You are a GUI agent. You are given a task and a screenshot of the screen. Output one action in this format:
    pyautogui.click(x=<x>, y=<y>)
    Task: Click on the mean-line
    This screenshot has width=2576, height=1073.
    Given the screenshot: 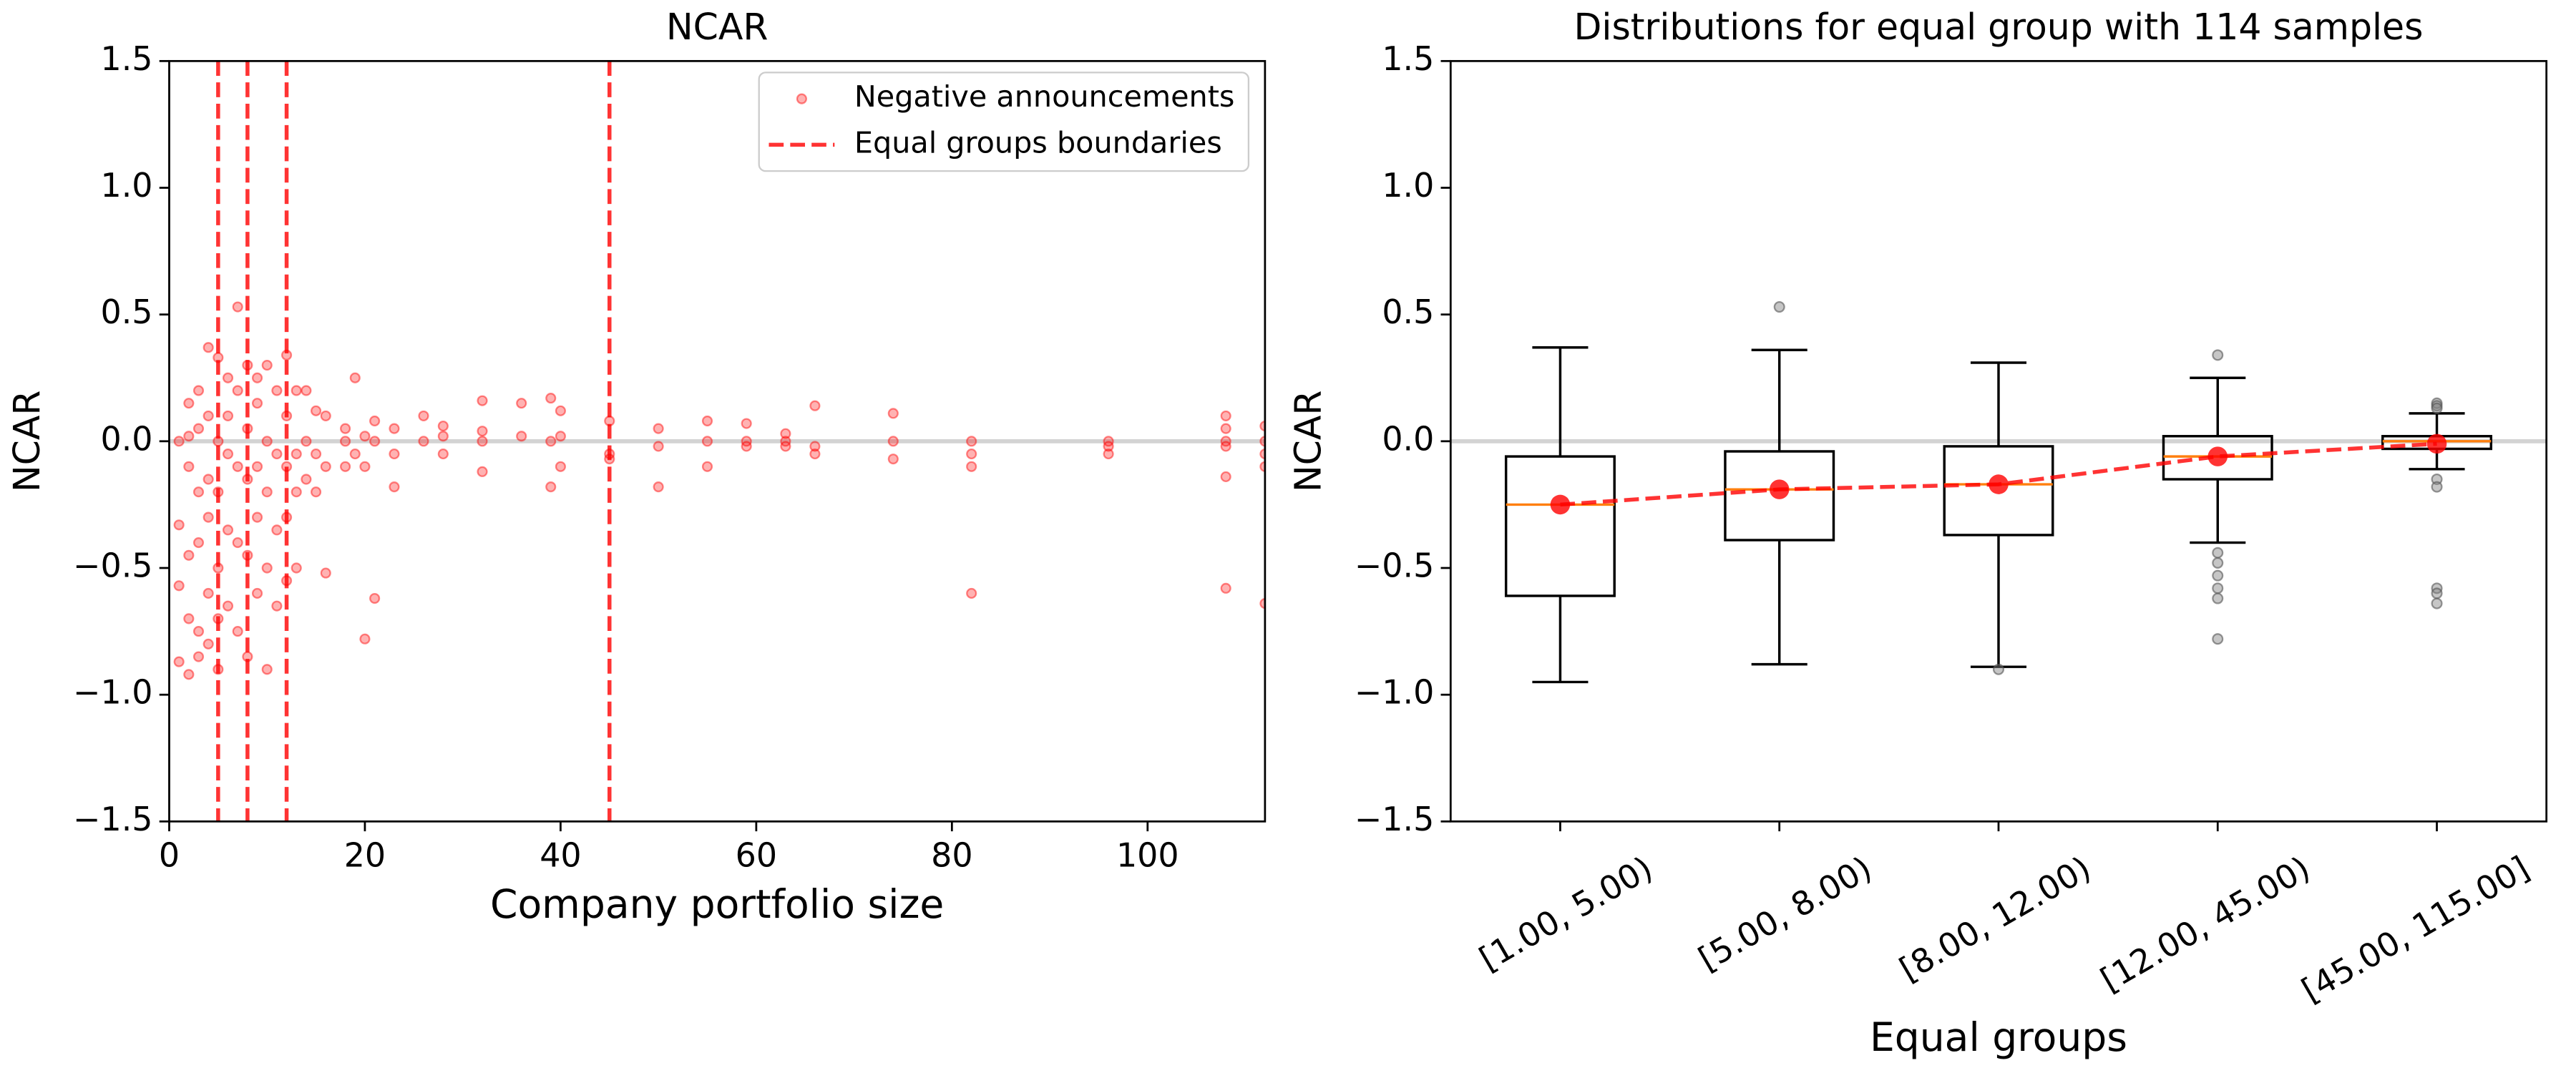 What is the action you would take?
    pyautogui.click(x=1998, y=474)
    